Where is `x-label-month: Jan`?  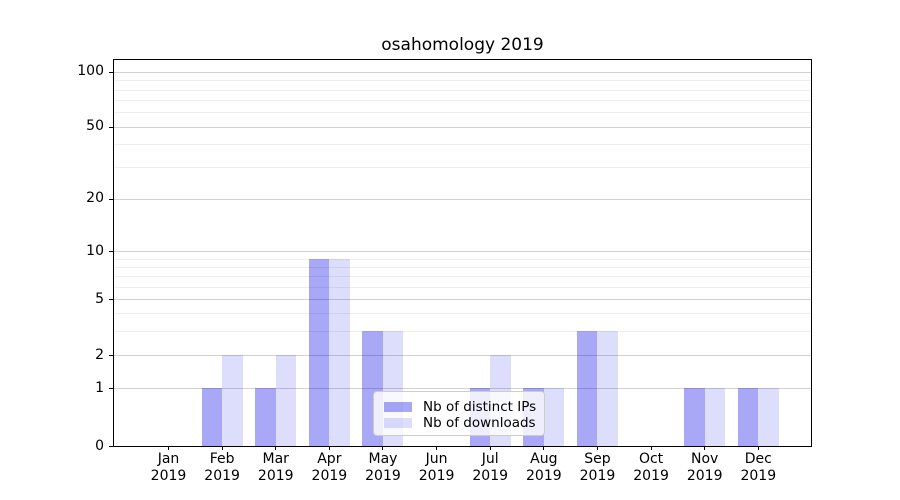 x-label-month: Jan is located at coordinates (168, 459).